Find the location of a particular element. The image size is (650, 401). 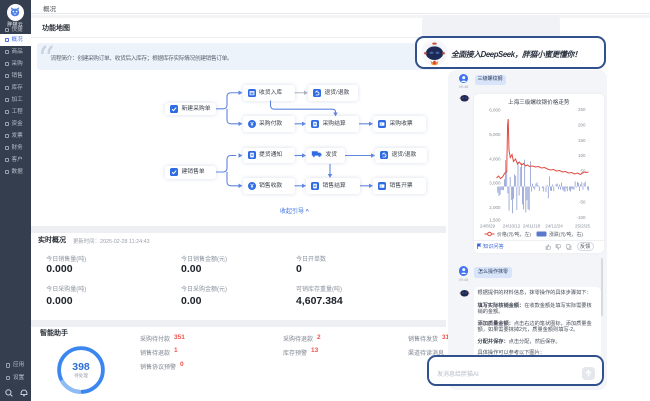

svg-text: 25/2/25 is located at coordinates (582, 225).